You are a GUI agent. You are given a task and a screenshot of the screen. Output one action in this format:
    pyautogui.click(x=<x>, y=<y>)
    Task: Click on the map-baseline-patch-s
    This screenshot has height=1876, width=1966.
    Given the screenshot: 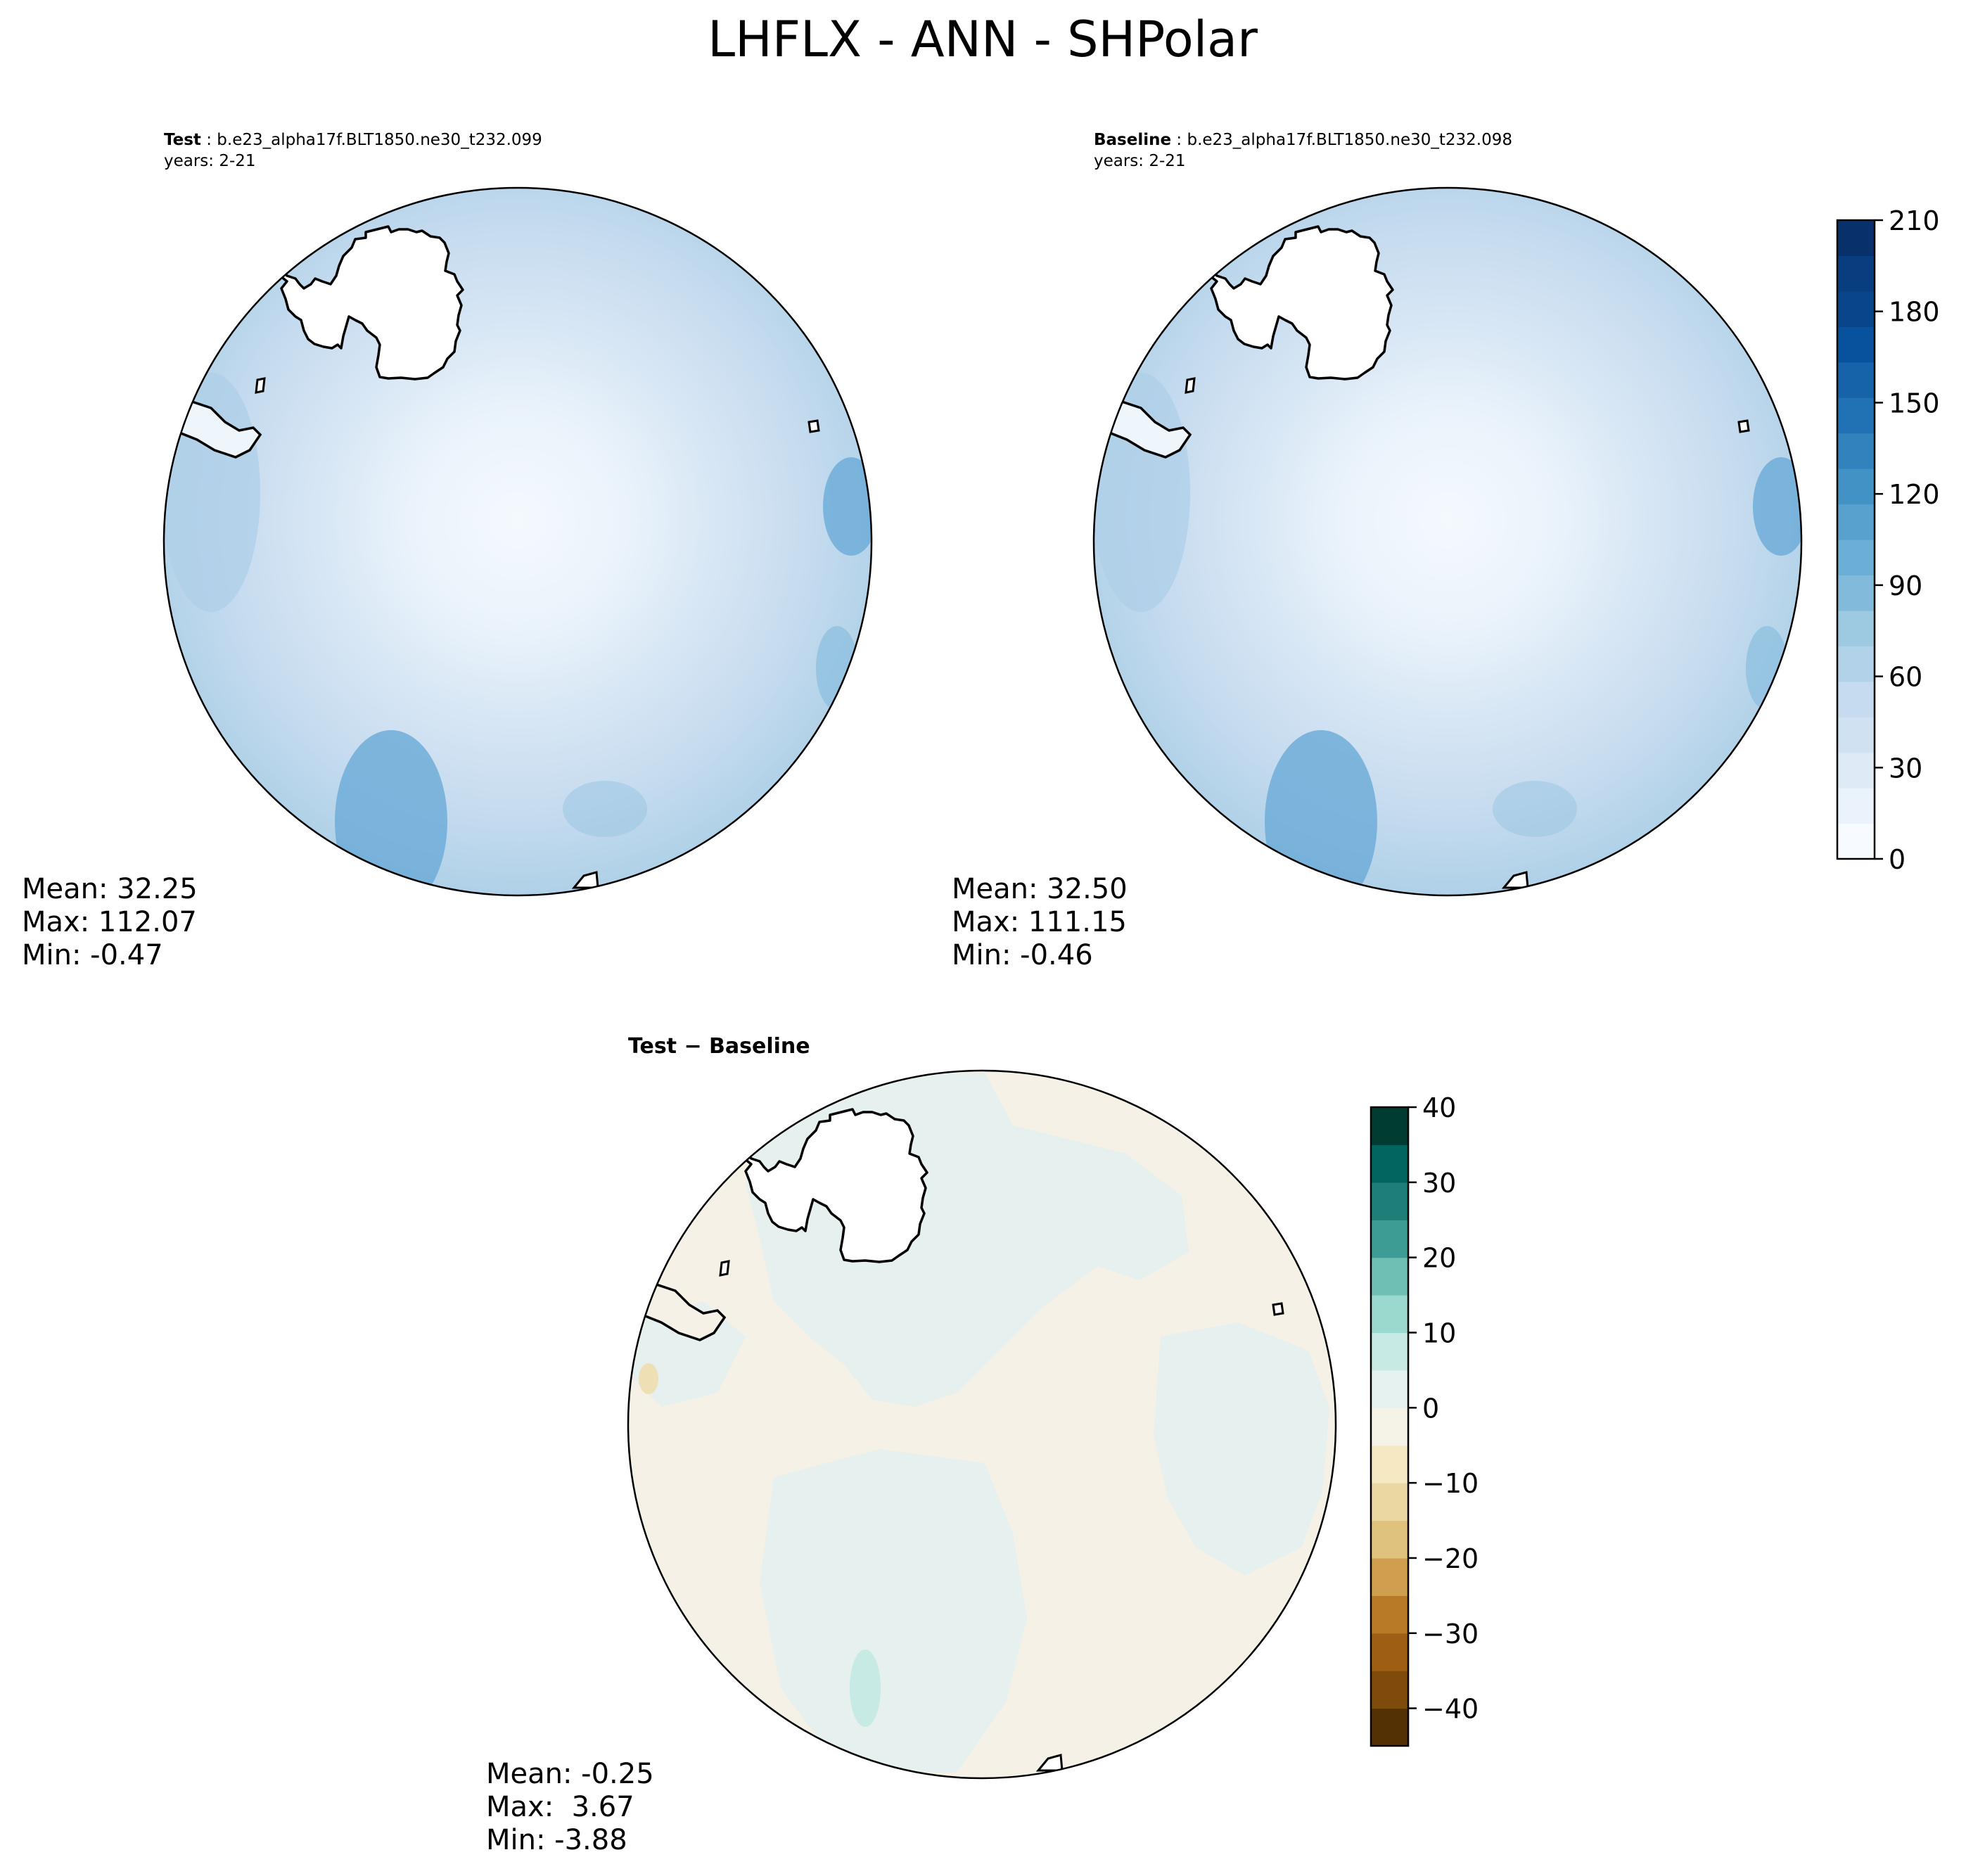 What is the action you would take?
    pyautogui.click(x=1535, y=809)
    